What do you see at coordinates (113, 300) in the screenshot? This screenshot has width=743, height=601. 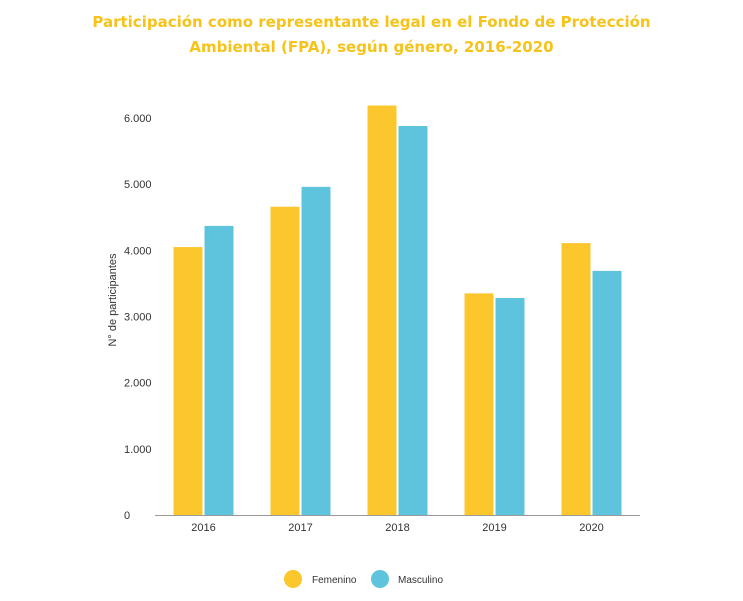 I see `y-axis-label: N° de participantes` at bounding box center [113, 300].